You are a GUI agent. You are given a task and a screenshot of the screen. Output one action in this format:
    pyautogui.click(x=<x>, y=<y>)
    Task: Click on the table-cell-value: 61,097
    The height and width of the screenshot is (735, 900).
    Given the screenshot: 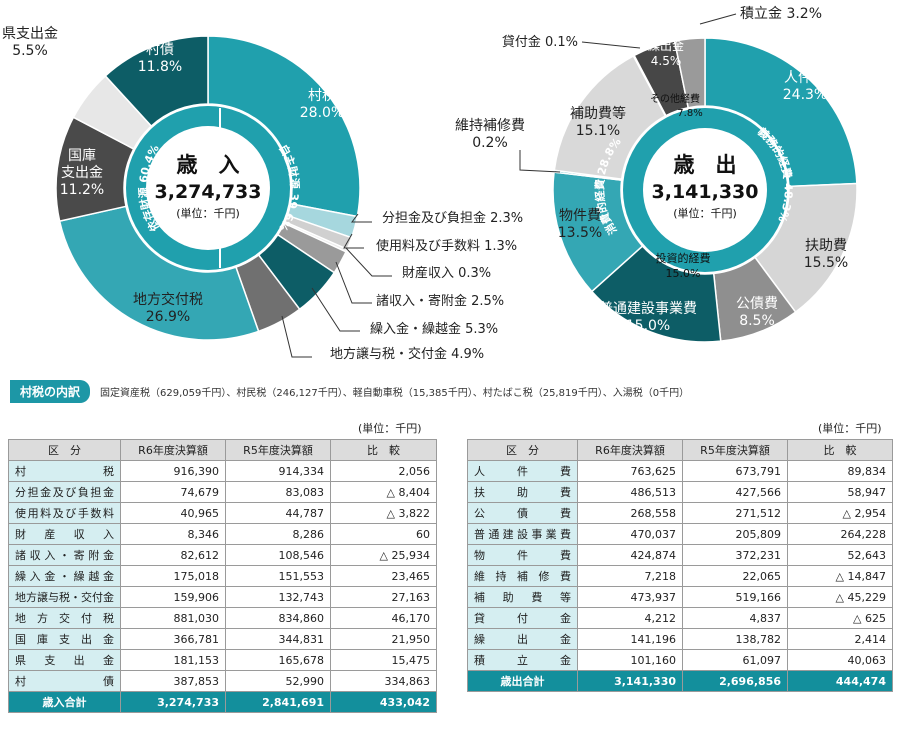 What is the action you would take?
    pyautogui.click(x=735, y=660)
    